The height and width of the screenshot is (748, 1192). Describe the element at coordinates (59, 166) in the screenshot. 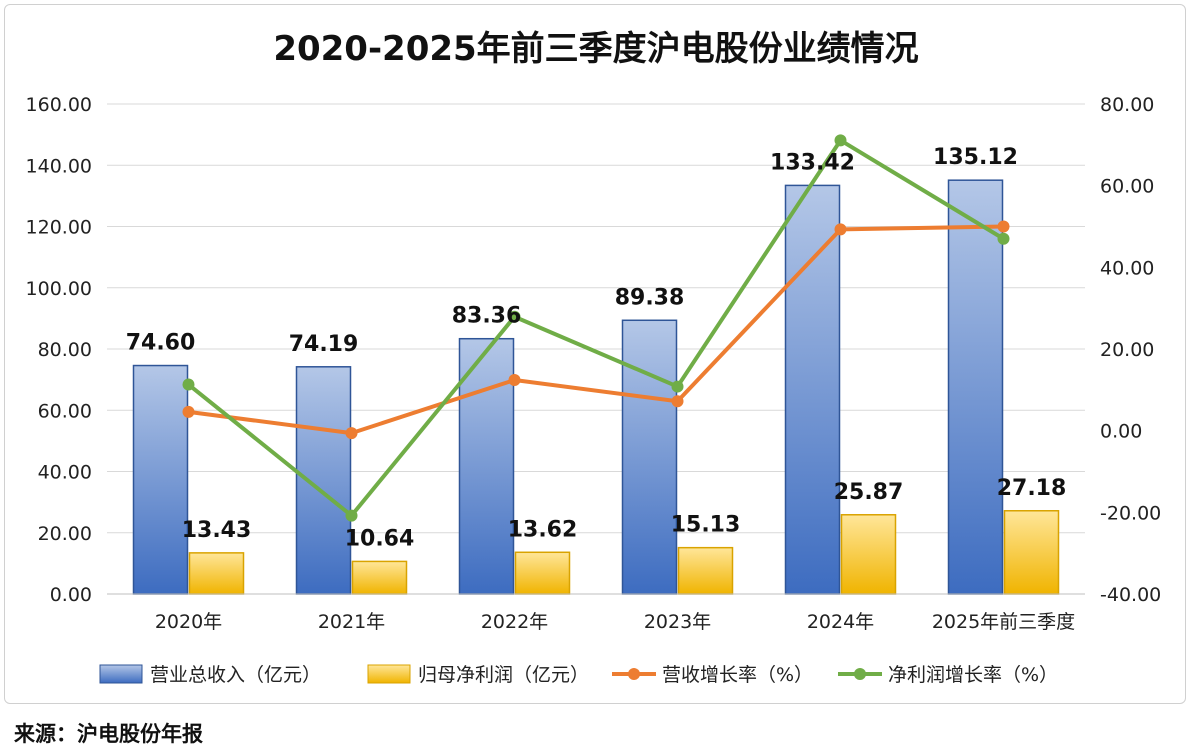

I see `left-tick-label: 140.00` at that location.